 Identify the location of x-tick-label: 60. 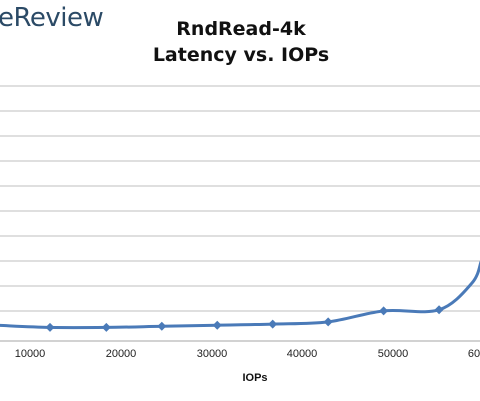
(474, 354).